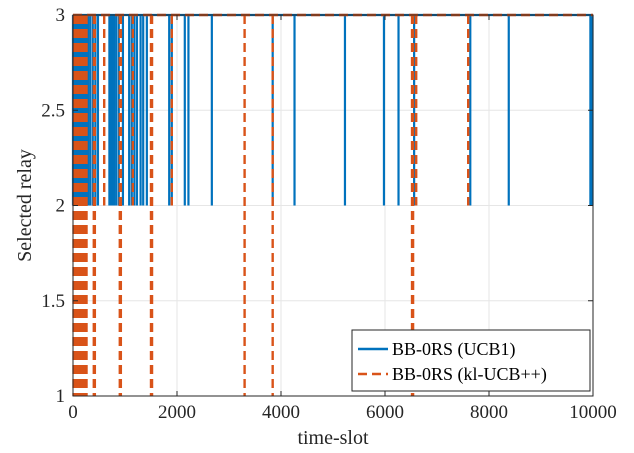  What do you see at coordinates (177, 412) in the screenshot?
I see `x-tick-label: 2000` at bounding box center [177, 412].